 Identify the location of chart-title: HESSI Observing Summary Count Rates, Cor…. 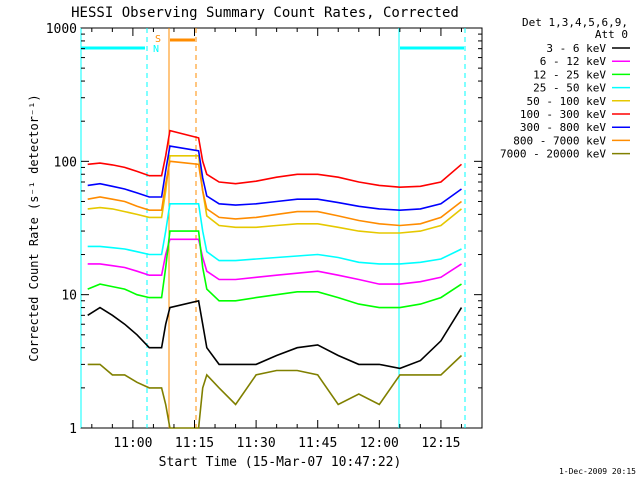
(265, 13).